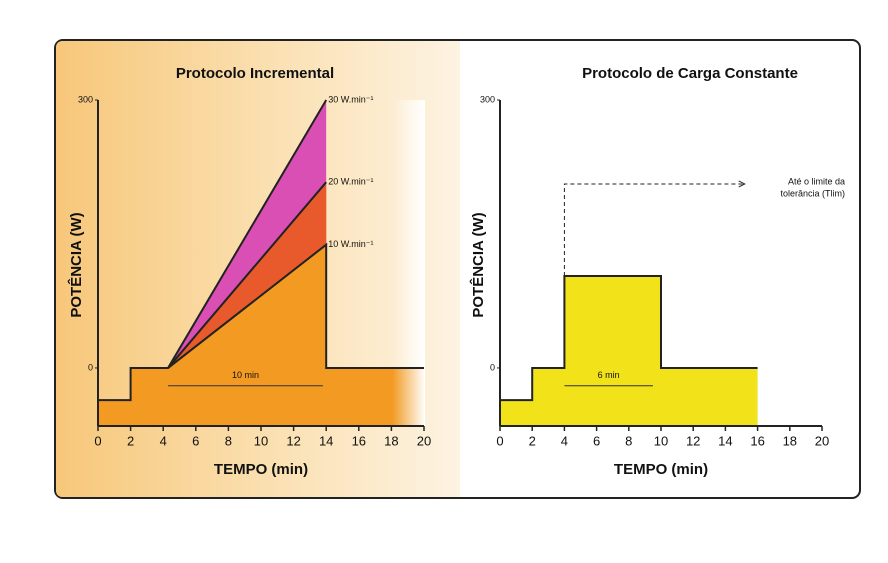  I want to click on annotation: tolerância (Tlim), so click(812, 193).